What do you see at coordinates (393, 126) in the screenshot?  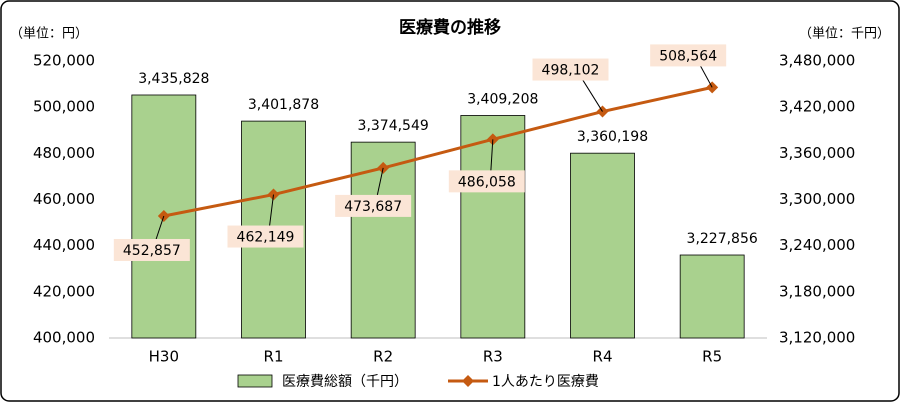 I see `bar-label: 3,374,549` at bounding box center [393, 126].